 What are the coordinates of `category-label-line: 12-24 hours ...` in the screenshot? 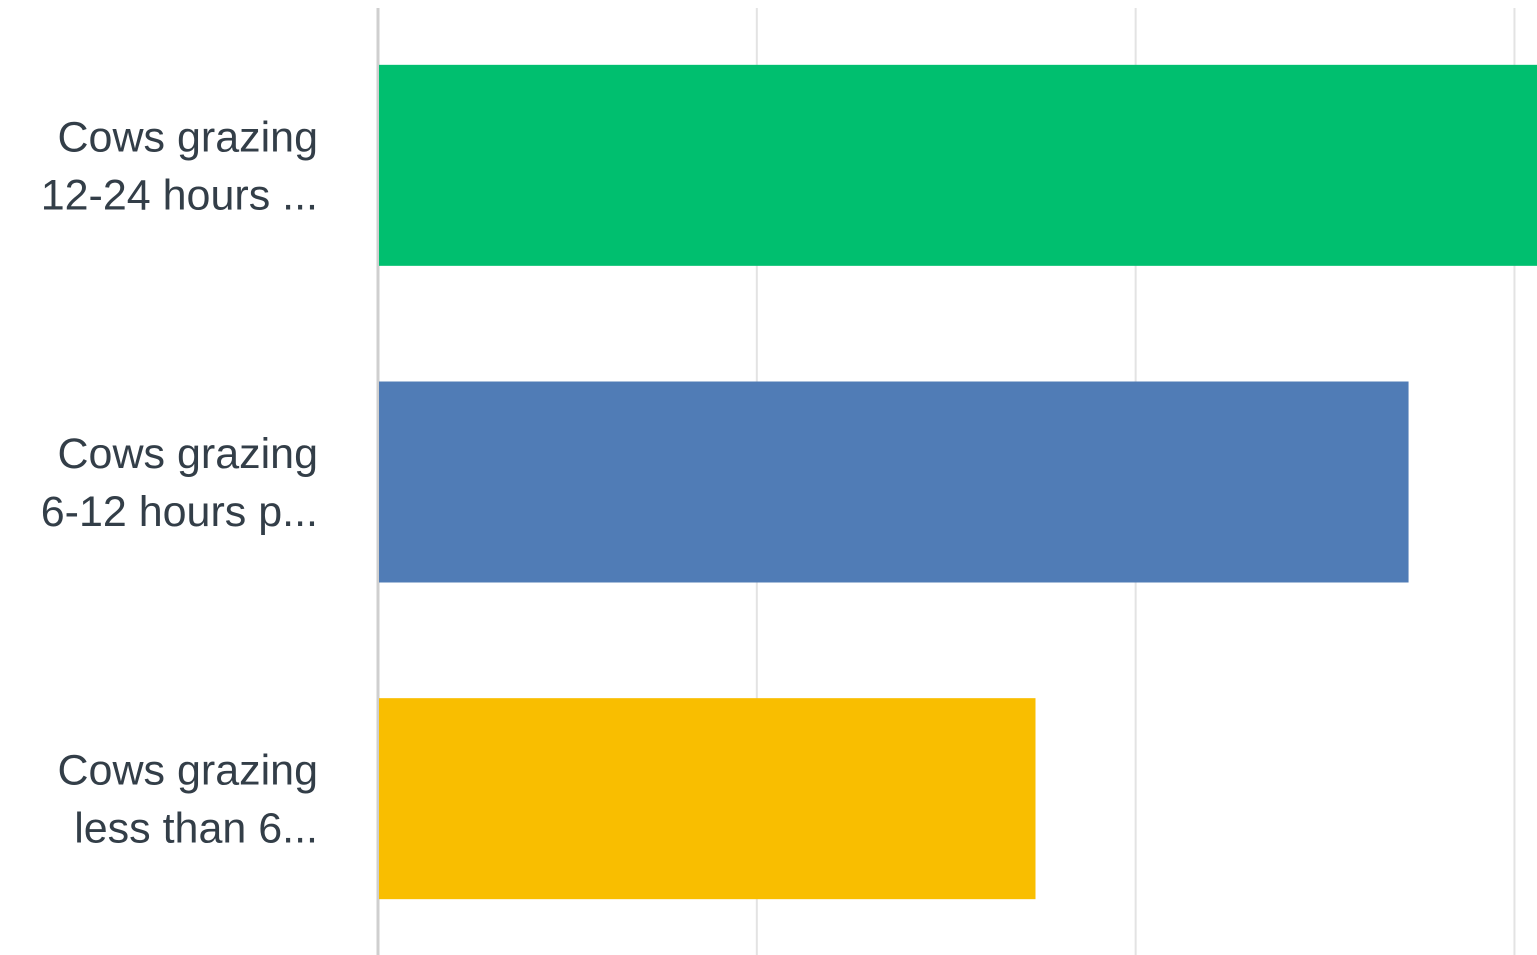 It's located at (179, 195).